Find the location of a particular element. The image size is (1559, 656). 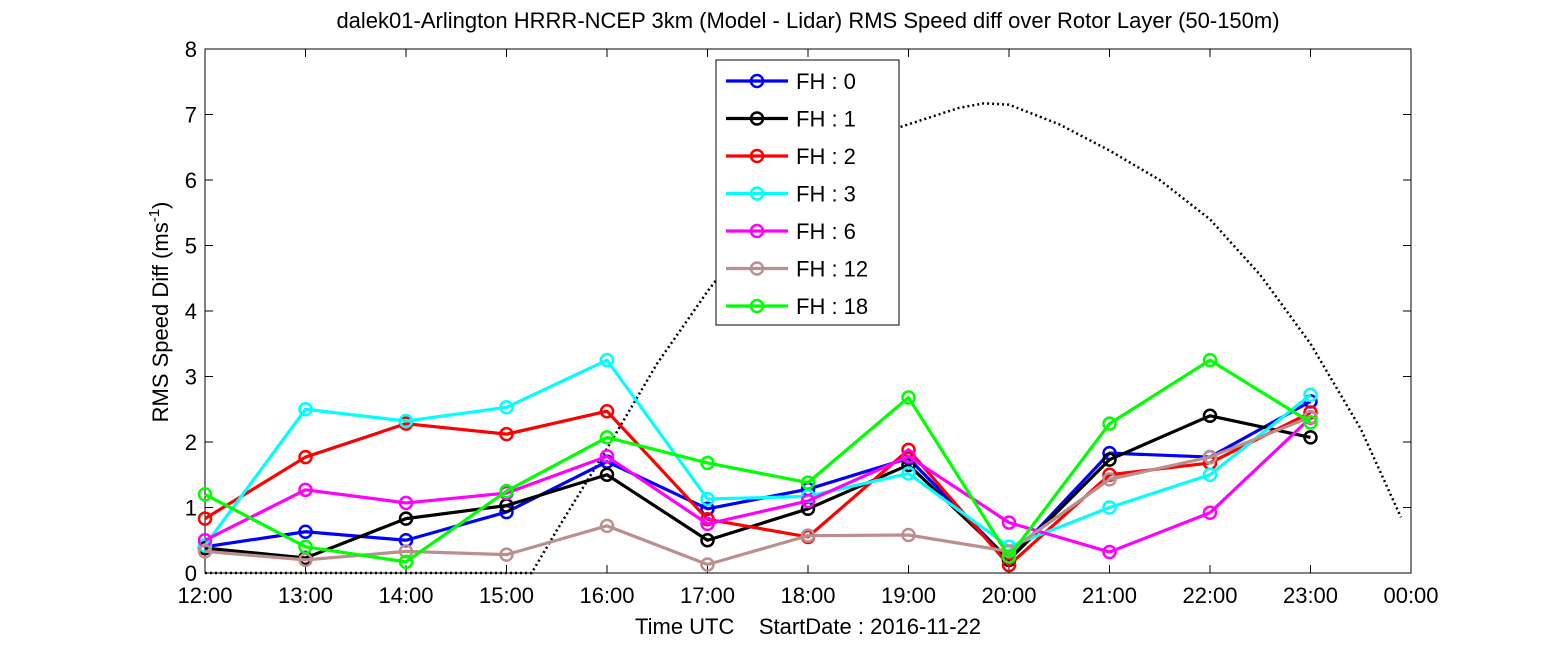

y-tick-label: 7 is located at coordinates (191, 115).